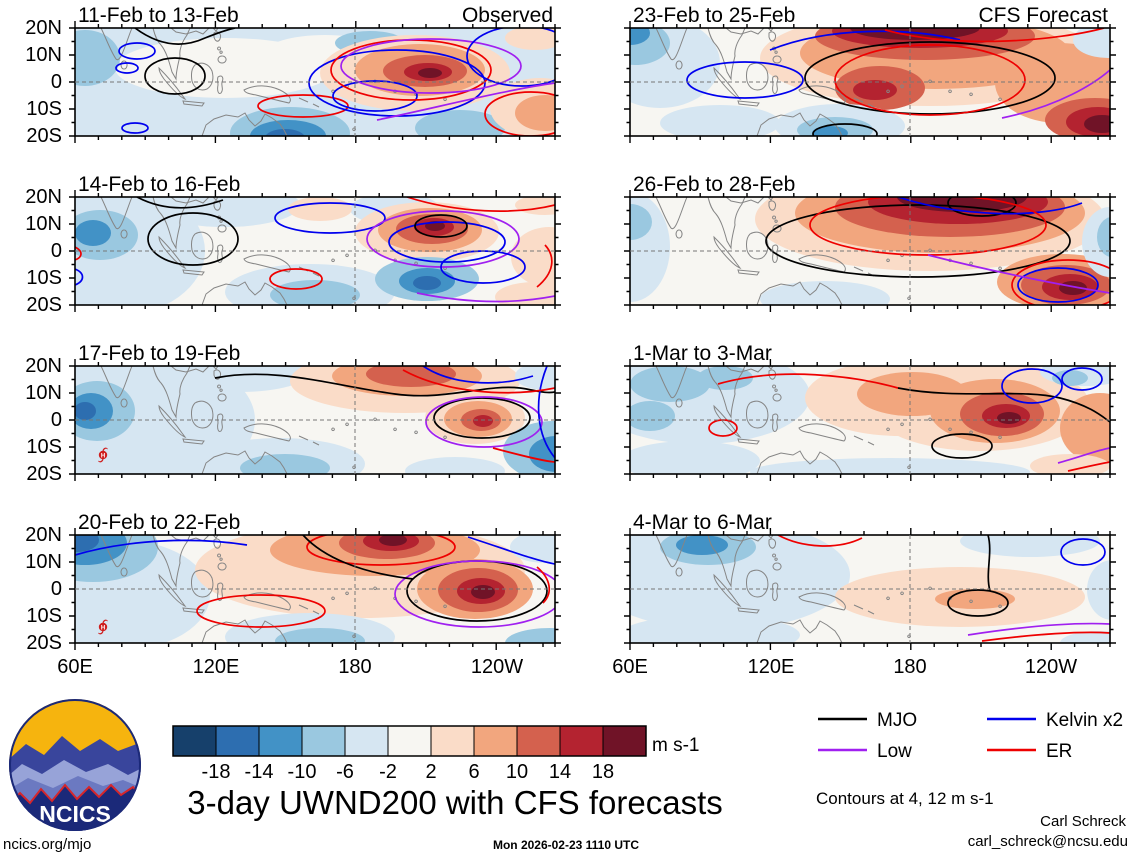  I want to click on map-observed-17-19-feb, so click(315, 420).